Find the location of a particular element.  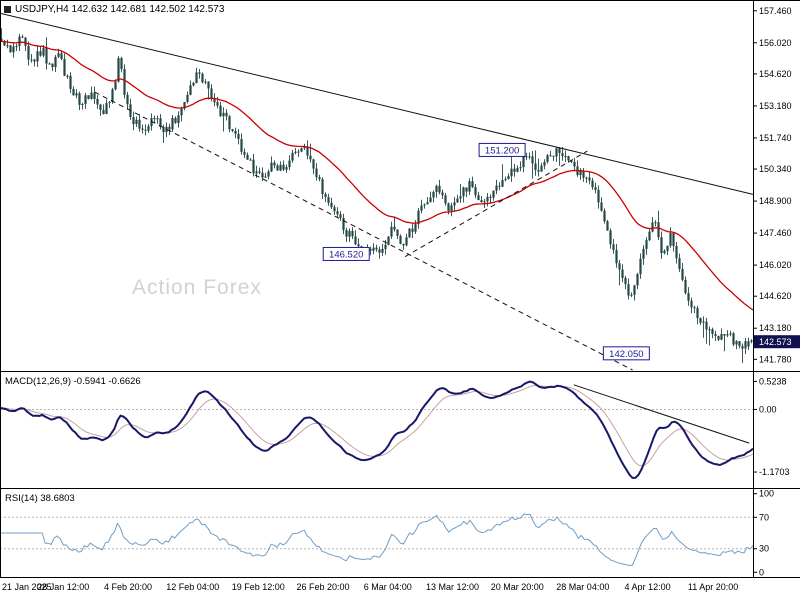

price-axis-label: 157.460 is located at coordinates (775, 11).